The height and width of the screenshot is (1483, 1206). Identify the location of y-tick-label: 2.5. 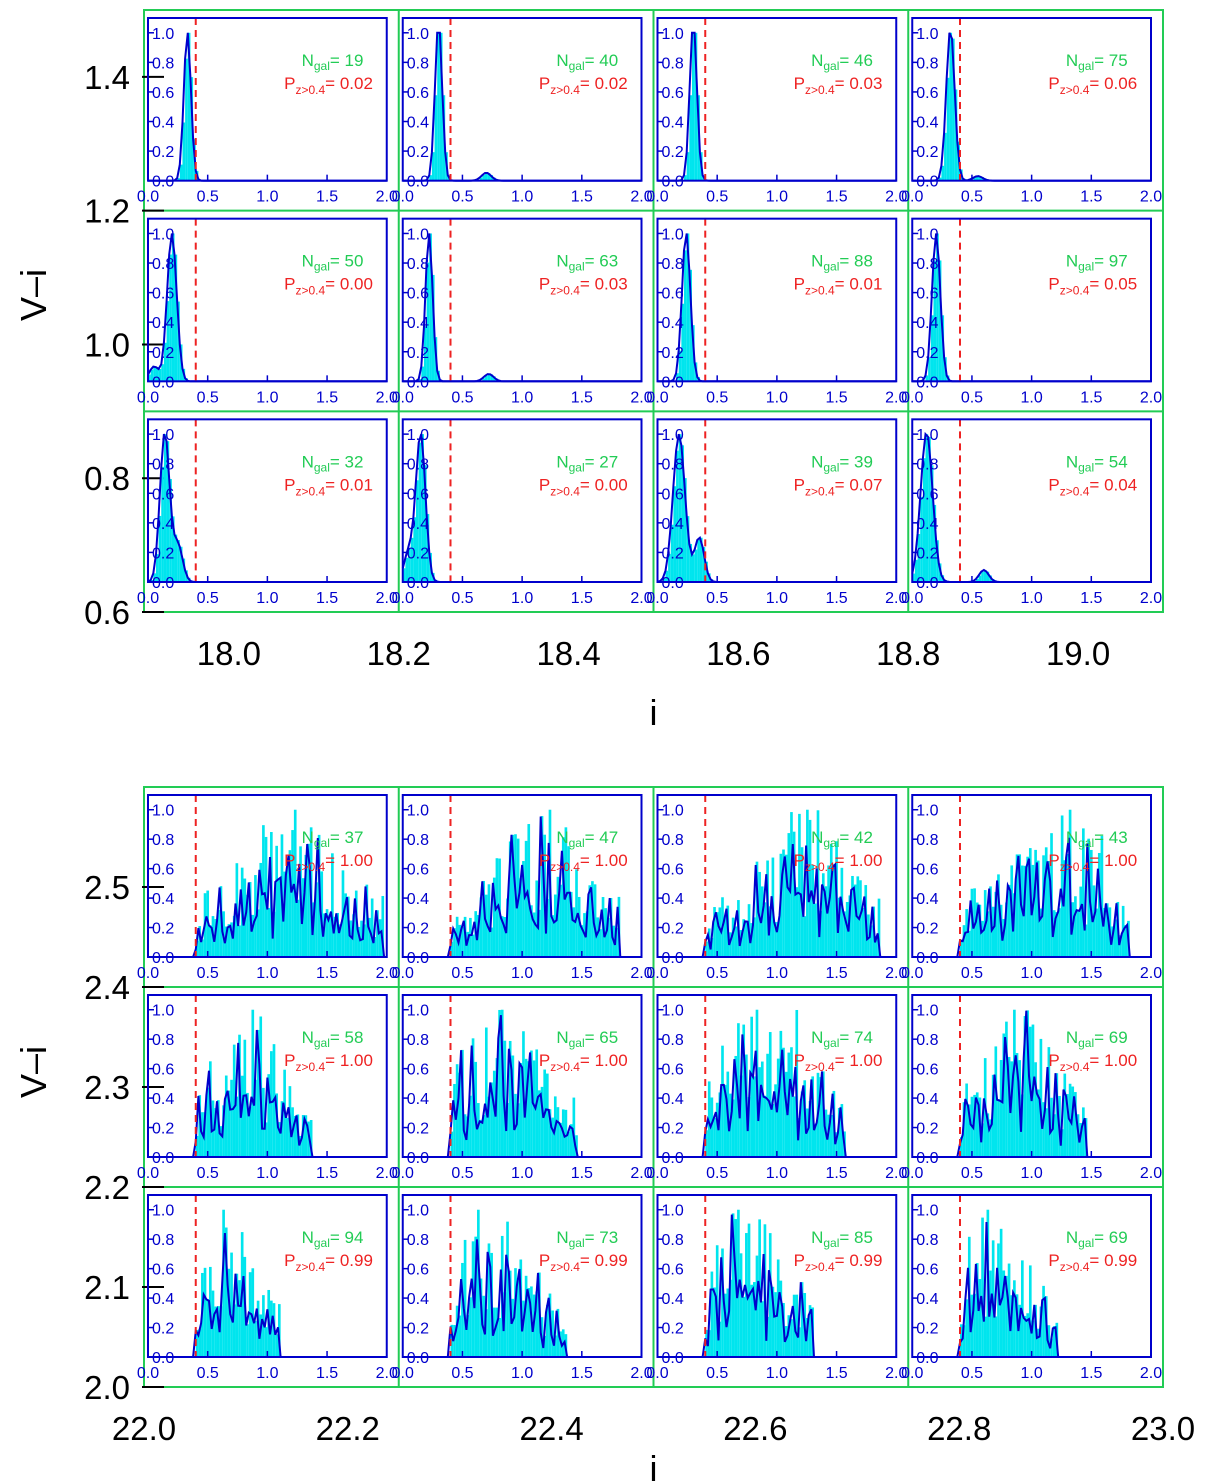
(107, 887).